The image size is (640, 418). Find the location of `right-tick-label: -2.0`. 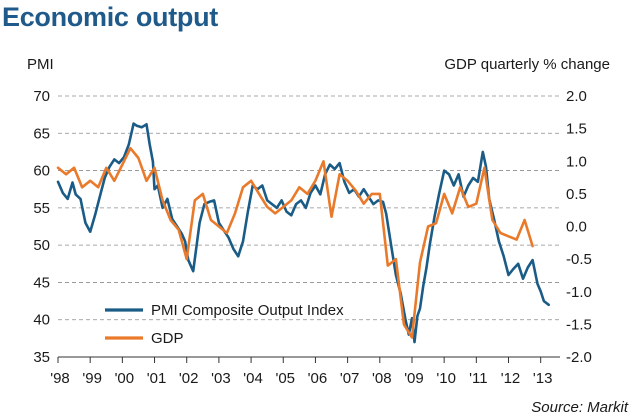

right-tick-label: -2.0 is located at coordinates (579, 357).